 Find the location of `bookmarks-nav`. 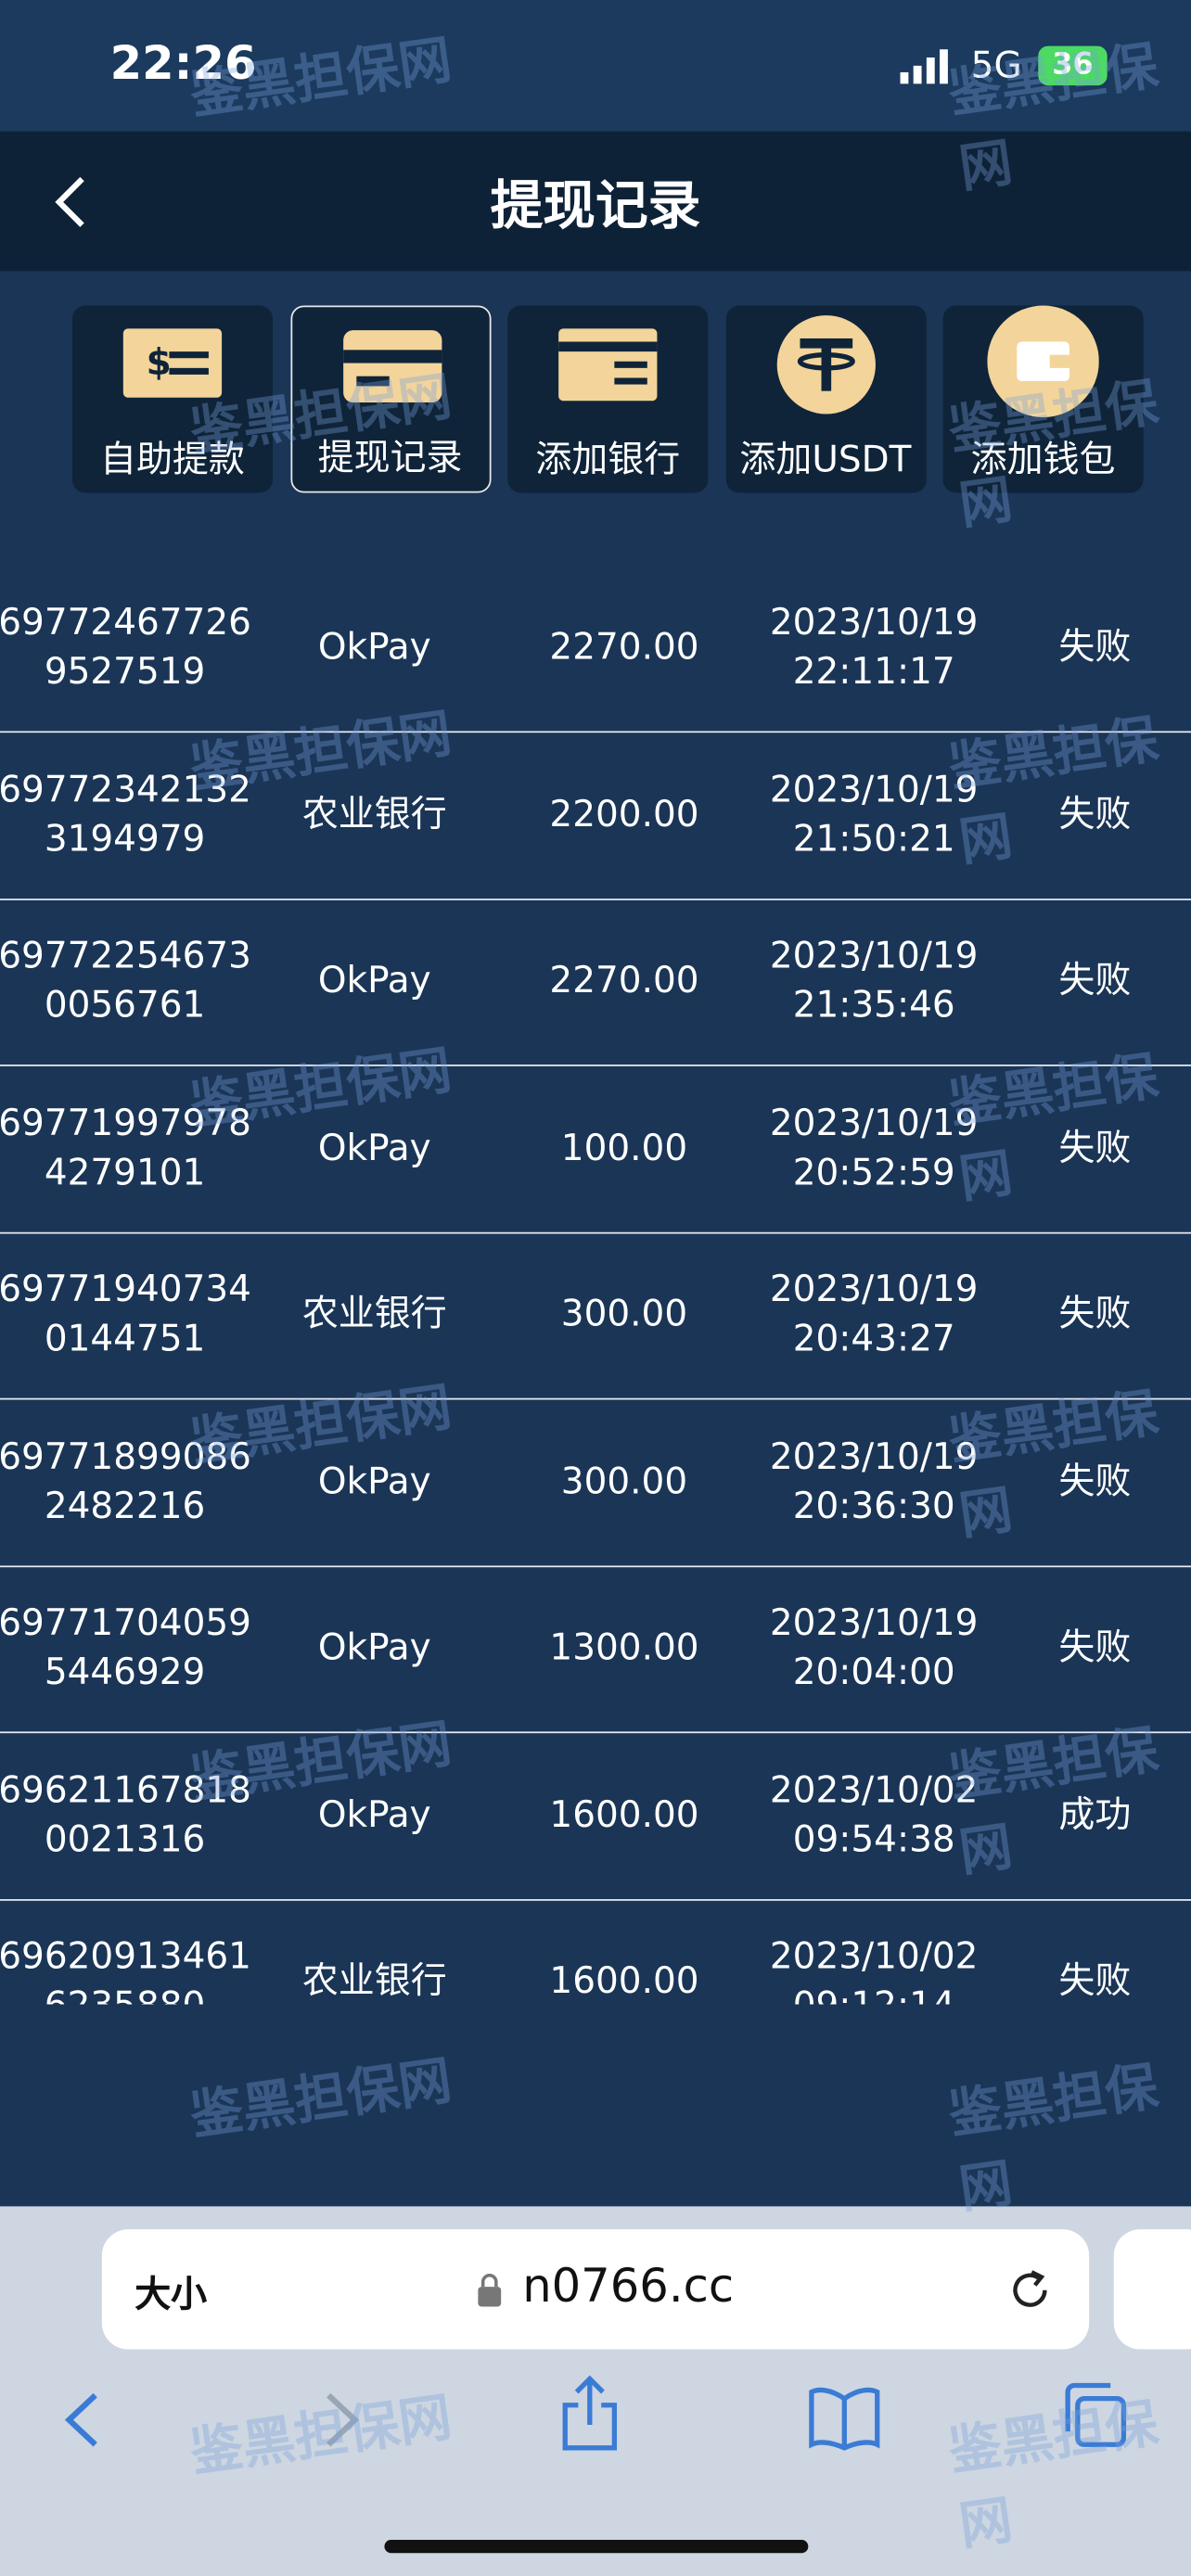

bookmarks-nav is located at coordinates (844, 2419).